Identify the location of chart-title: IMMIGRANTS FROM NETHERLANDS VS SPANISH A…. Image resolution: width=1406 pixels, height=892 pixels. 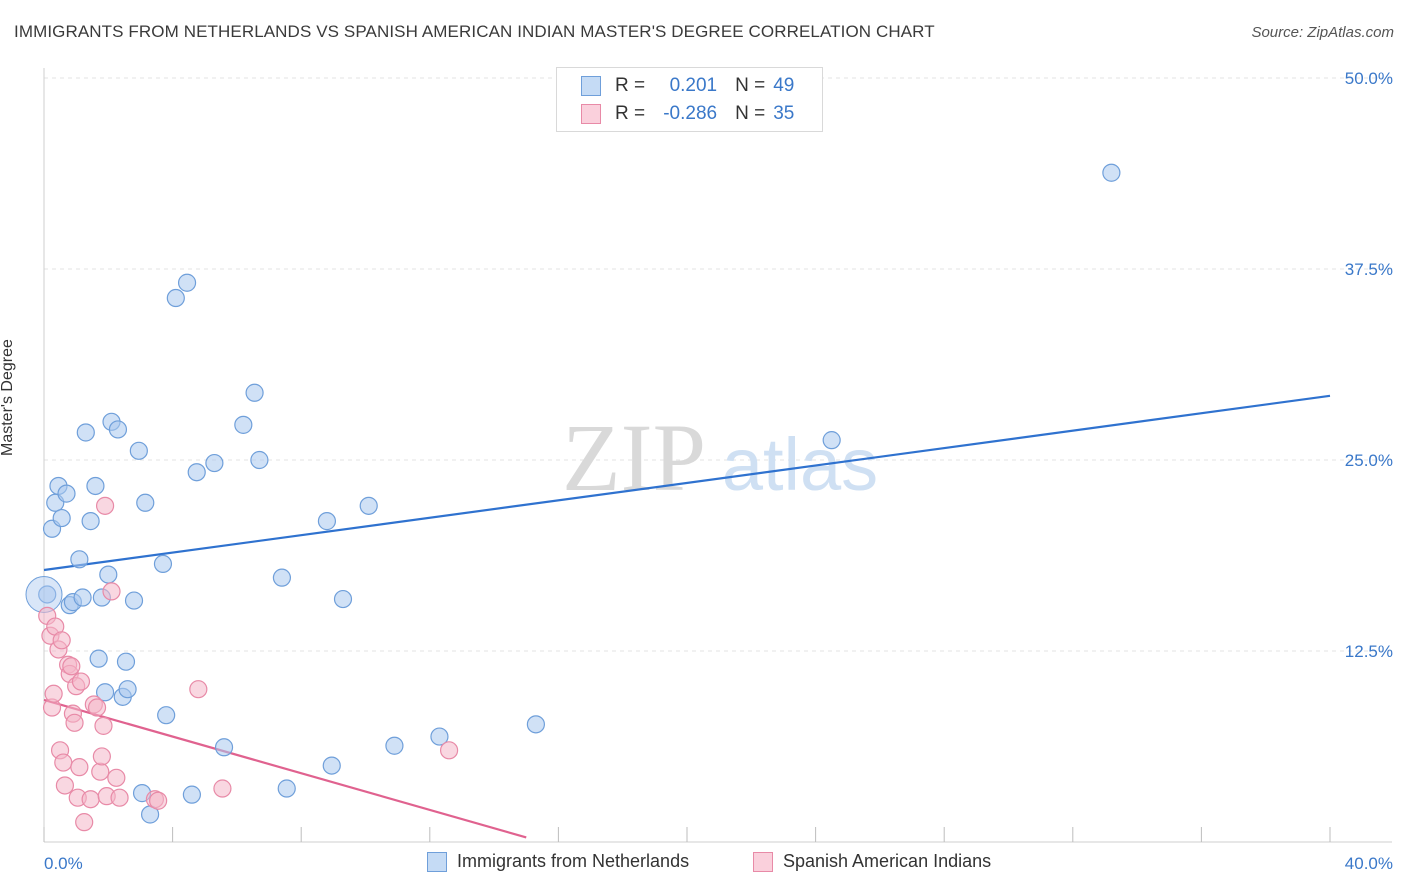
(474, 31).